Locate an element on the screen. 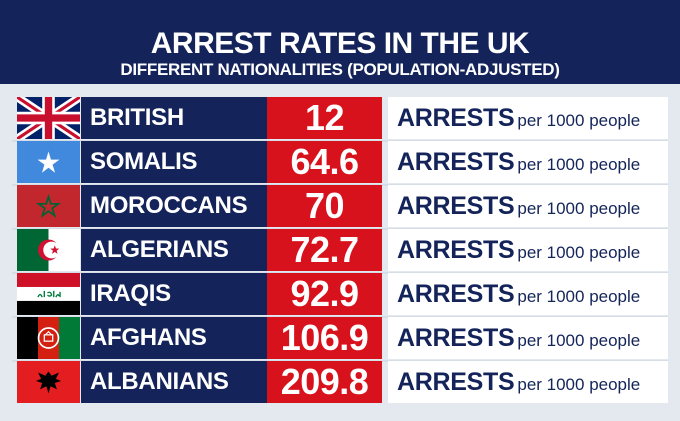 The image size is (680, 421). morocco-flag-icon is located at coordinates (48, 206).